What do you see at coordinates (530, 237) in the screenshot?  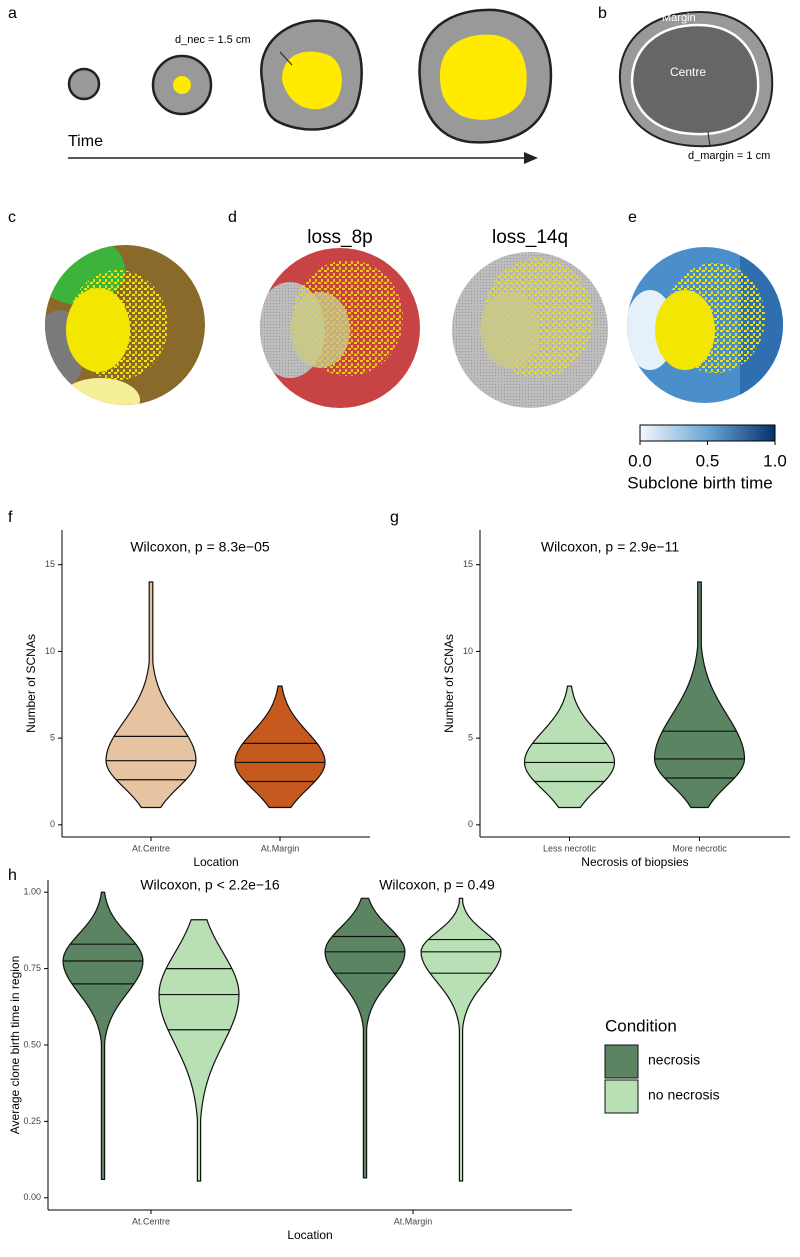 I see `panel-title: loss_14q` at bounding box center [530, 237].